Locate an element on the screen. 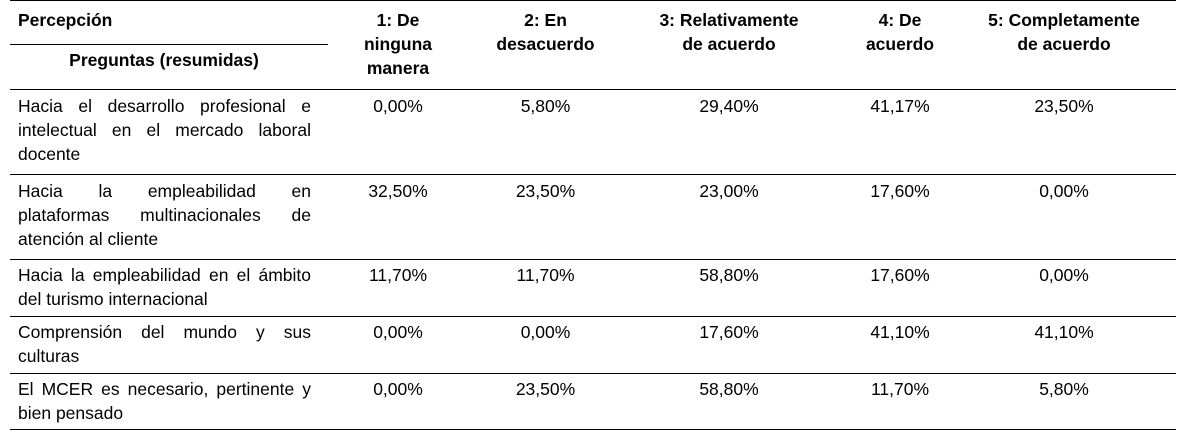 The height and width of the screenshot is (438, 1178). header-col-5: 5: Completamente de acuerdo is located at coordinates (1064, 32).